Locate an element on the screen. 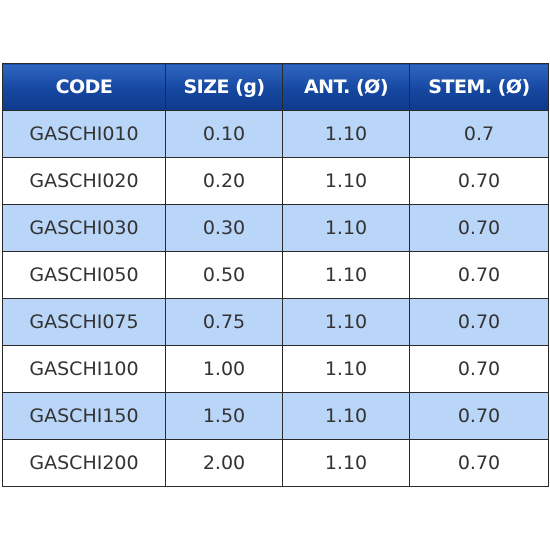  table-cell: GASCHI150 is located at coordinates (84, 416).